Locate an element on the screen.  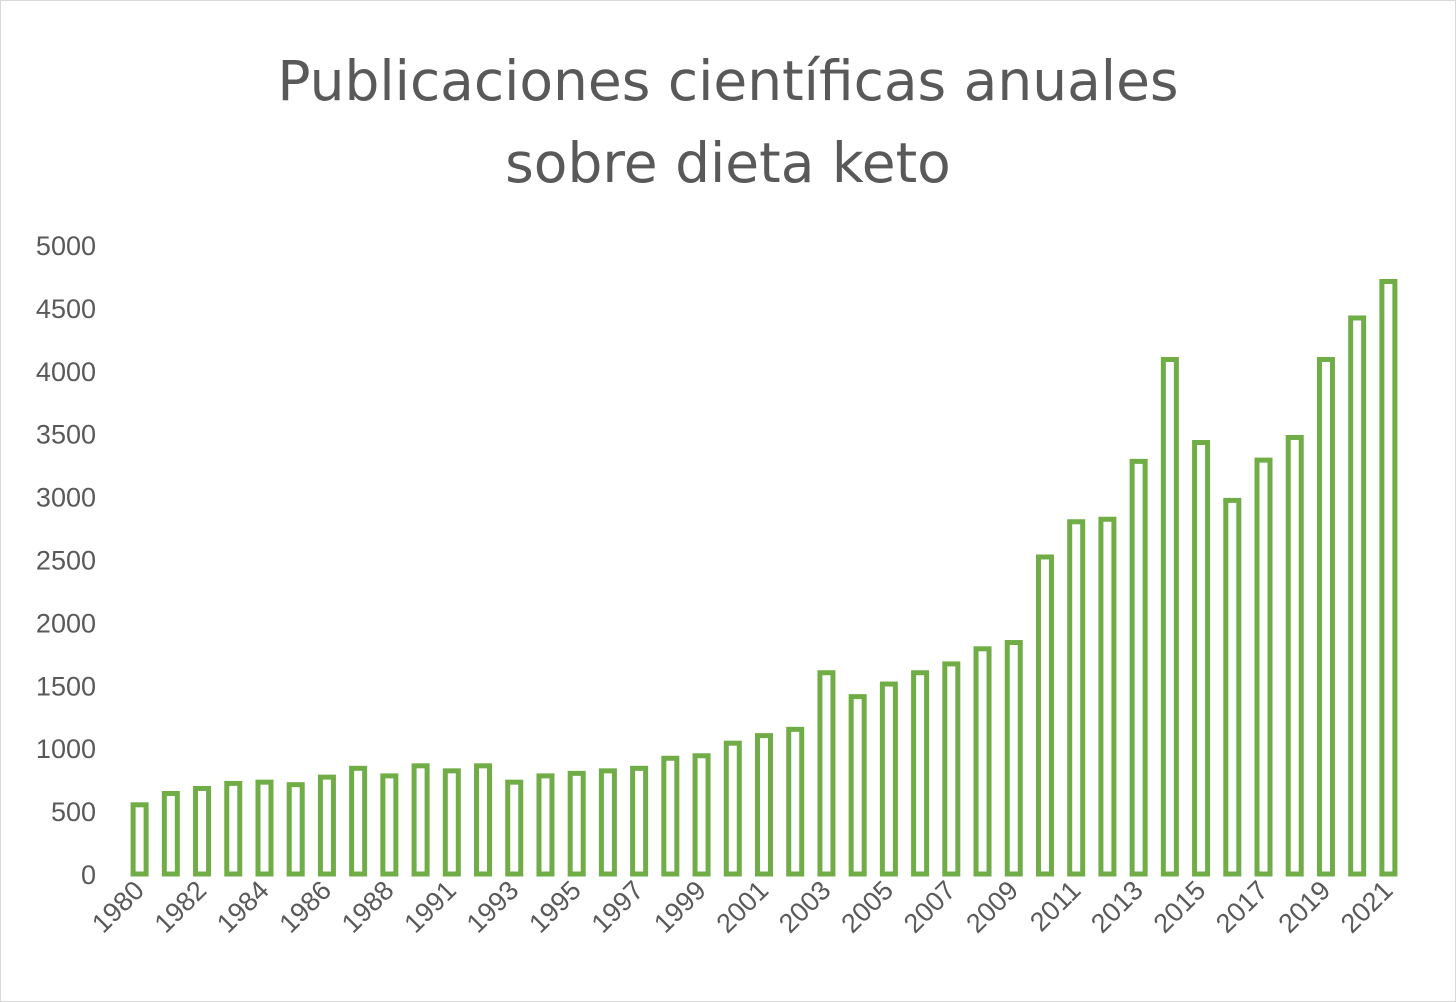
bar-2004 is located at coordinates (857, 785).